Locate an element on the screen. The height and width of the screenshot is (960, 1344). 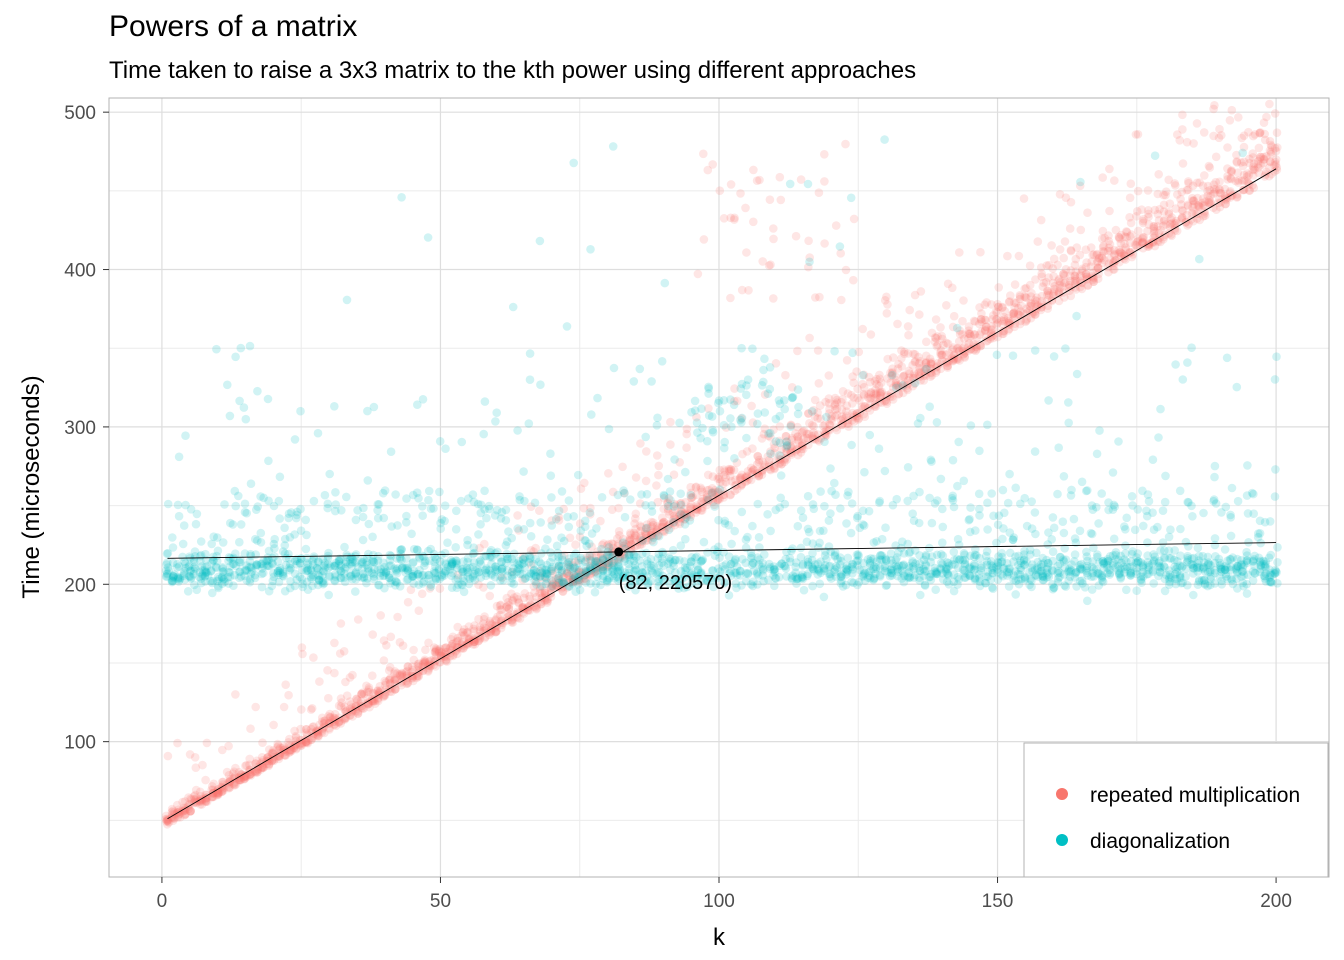
x-axis-ticks: 0 50 100 150 200 is located at coordinates (724, 894).